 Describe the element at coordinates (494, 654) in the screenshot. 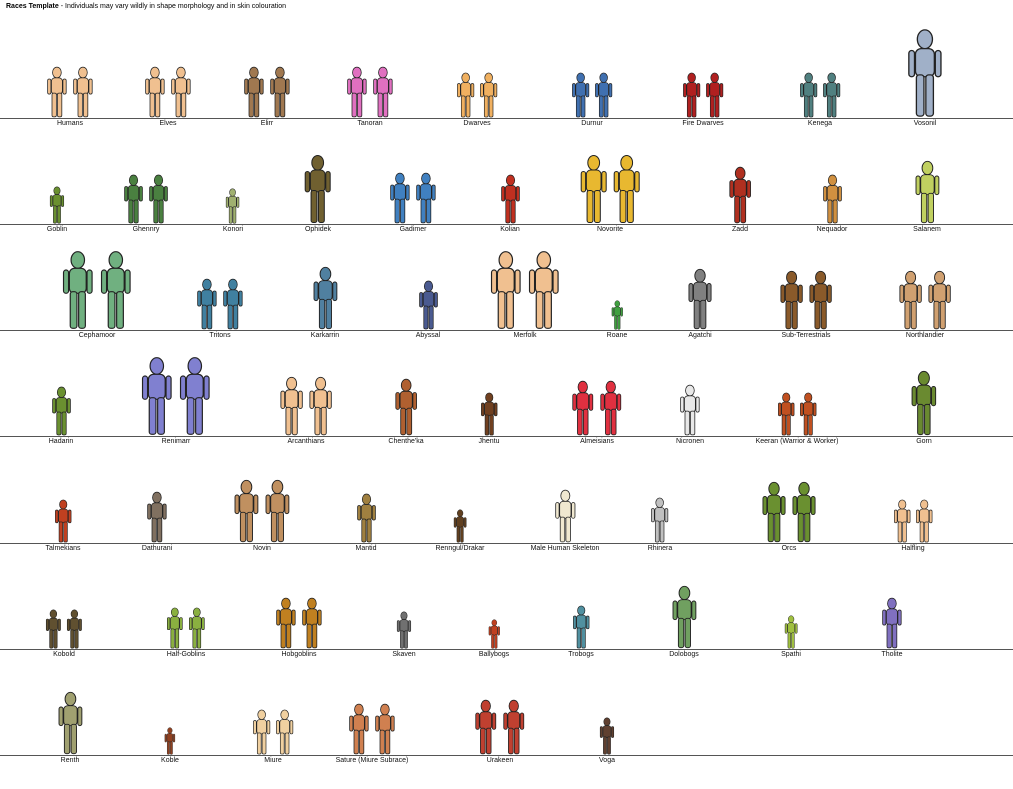

I see `race-label: Ballybogs` at that location.